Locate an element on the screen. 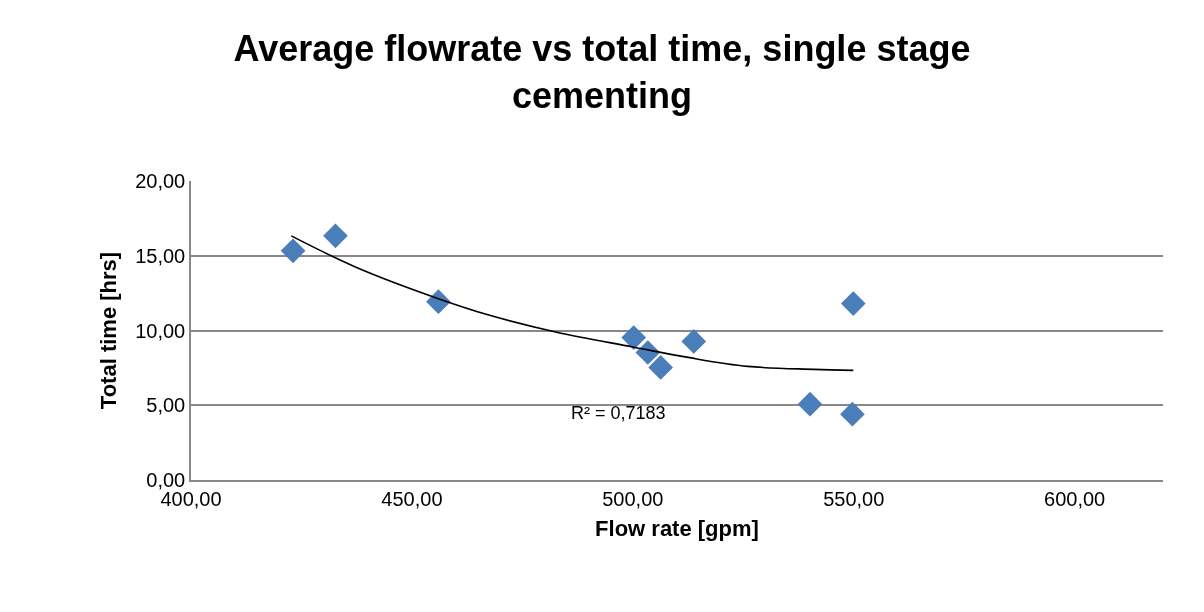  y-tick-label: 0,00 is located at coordinates (166, 480).